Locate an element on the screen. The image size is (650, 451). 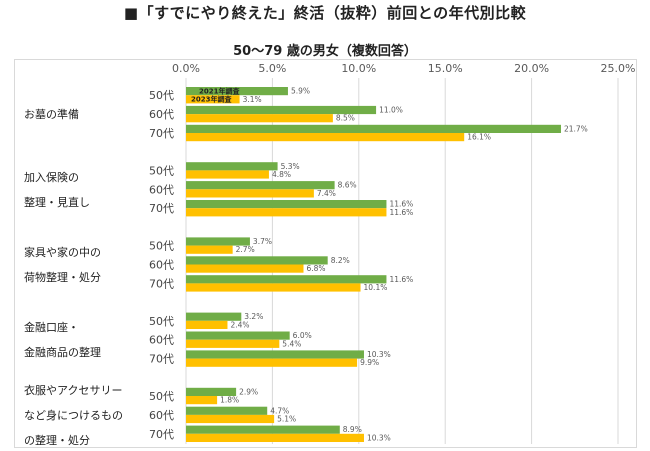
data-label-2021: 8.6% is located at coordinates (347, 185).